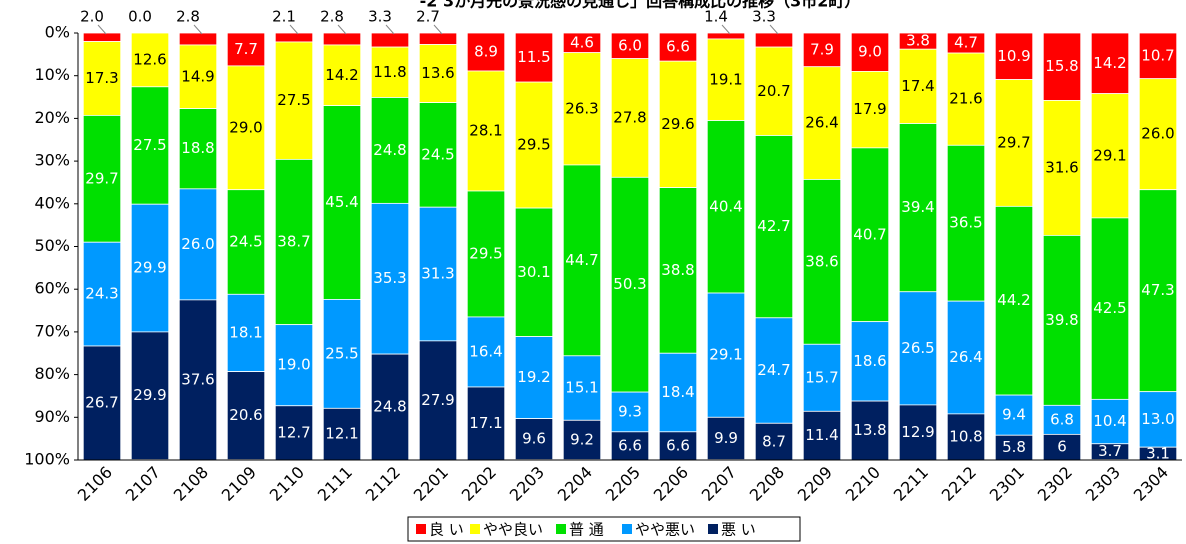  I want to click on x-tick-label: 2212, so click(959, 484).